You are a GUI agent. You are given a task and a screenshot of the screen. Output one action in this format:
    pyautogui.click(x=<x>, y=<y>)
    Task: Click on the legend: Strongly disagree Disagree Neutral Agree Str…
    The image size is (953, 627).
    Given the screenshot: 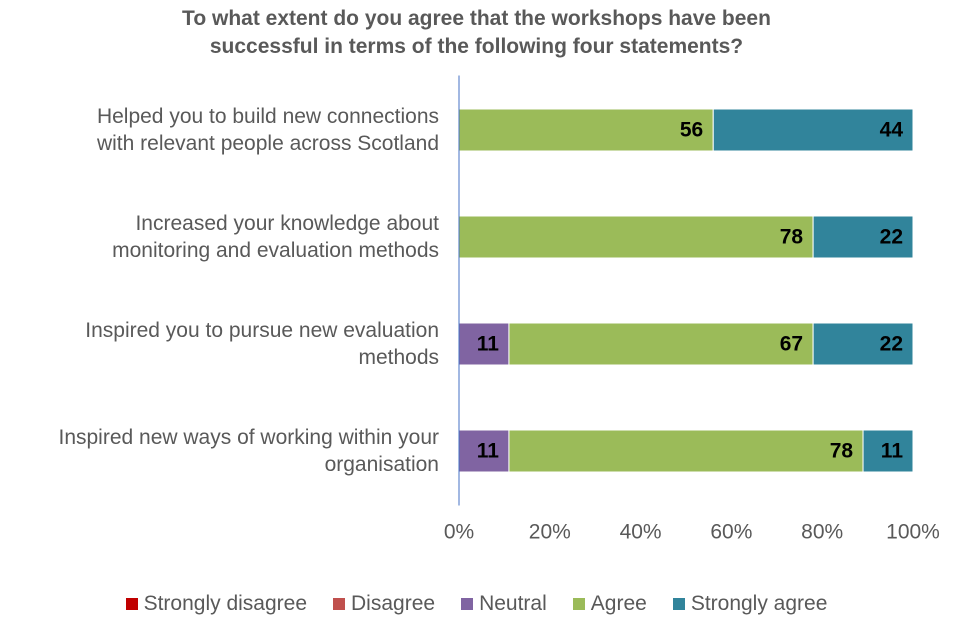 What is the action you would take?
    pyautogui.click(x=476, y=604)
    